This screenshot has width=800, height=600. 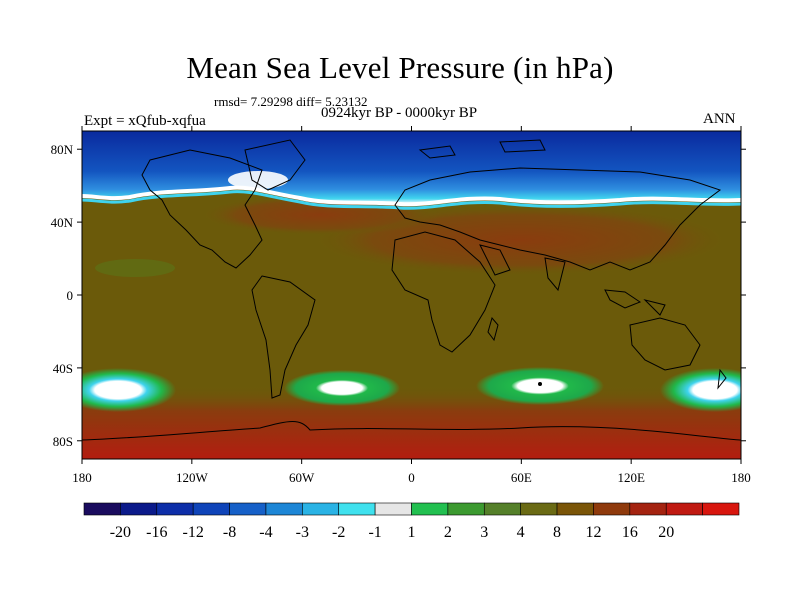 What do you see at coordinates (557, 532) in the screenshot?
I see `colorbar-label: 8` at bounding box center [557, 532].